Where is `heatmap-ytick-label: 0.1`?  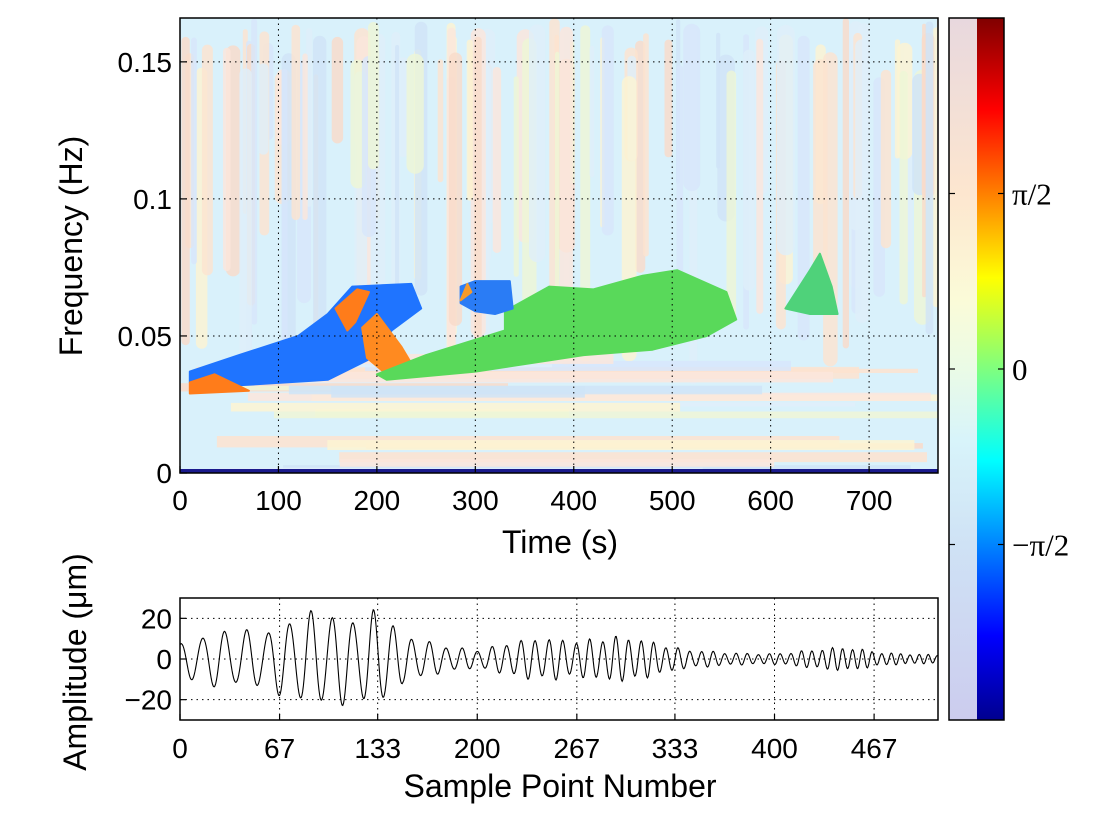
heatmap-ytick-label: 0.1 is located at coordinates (152, 199).